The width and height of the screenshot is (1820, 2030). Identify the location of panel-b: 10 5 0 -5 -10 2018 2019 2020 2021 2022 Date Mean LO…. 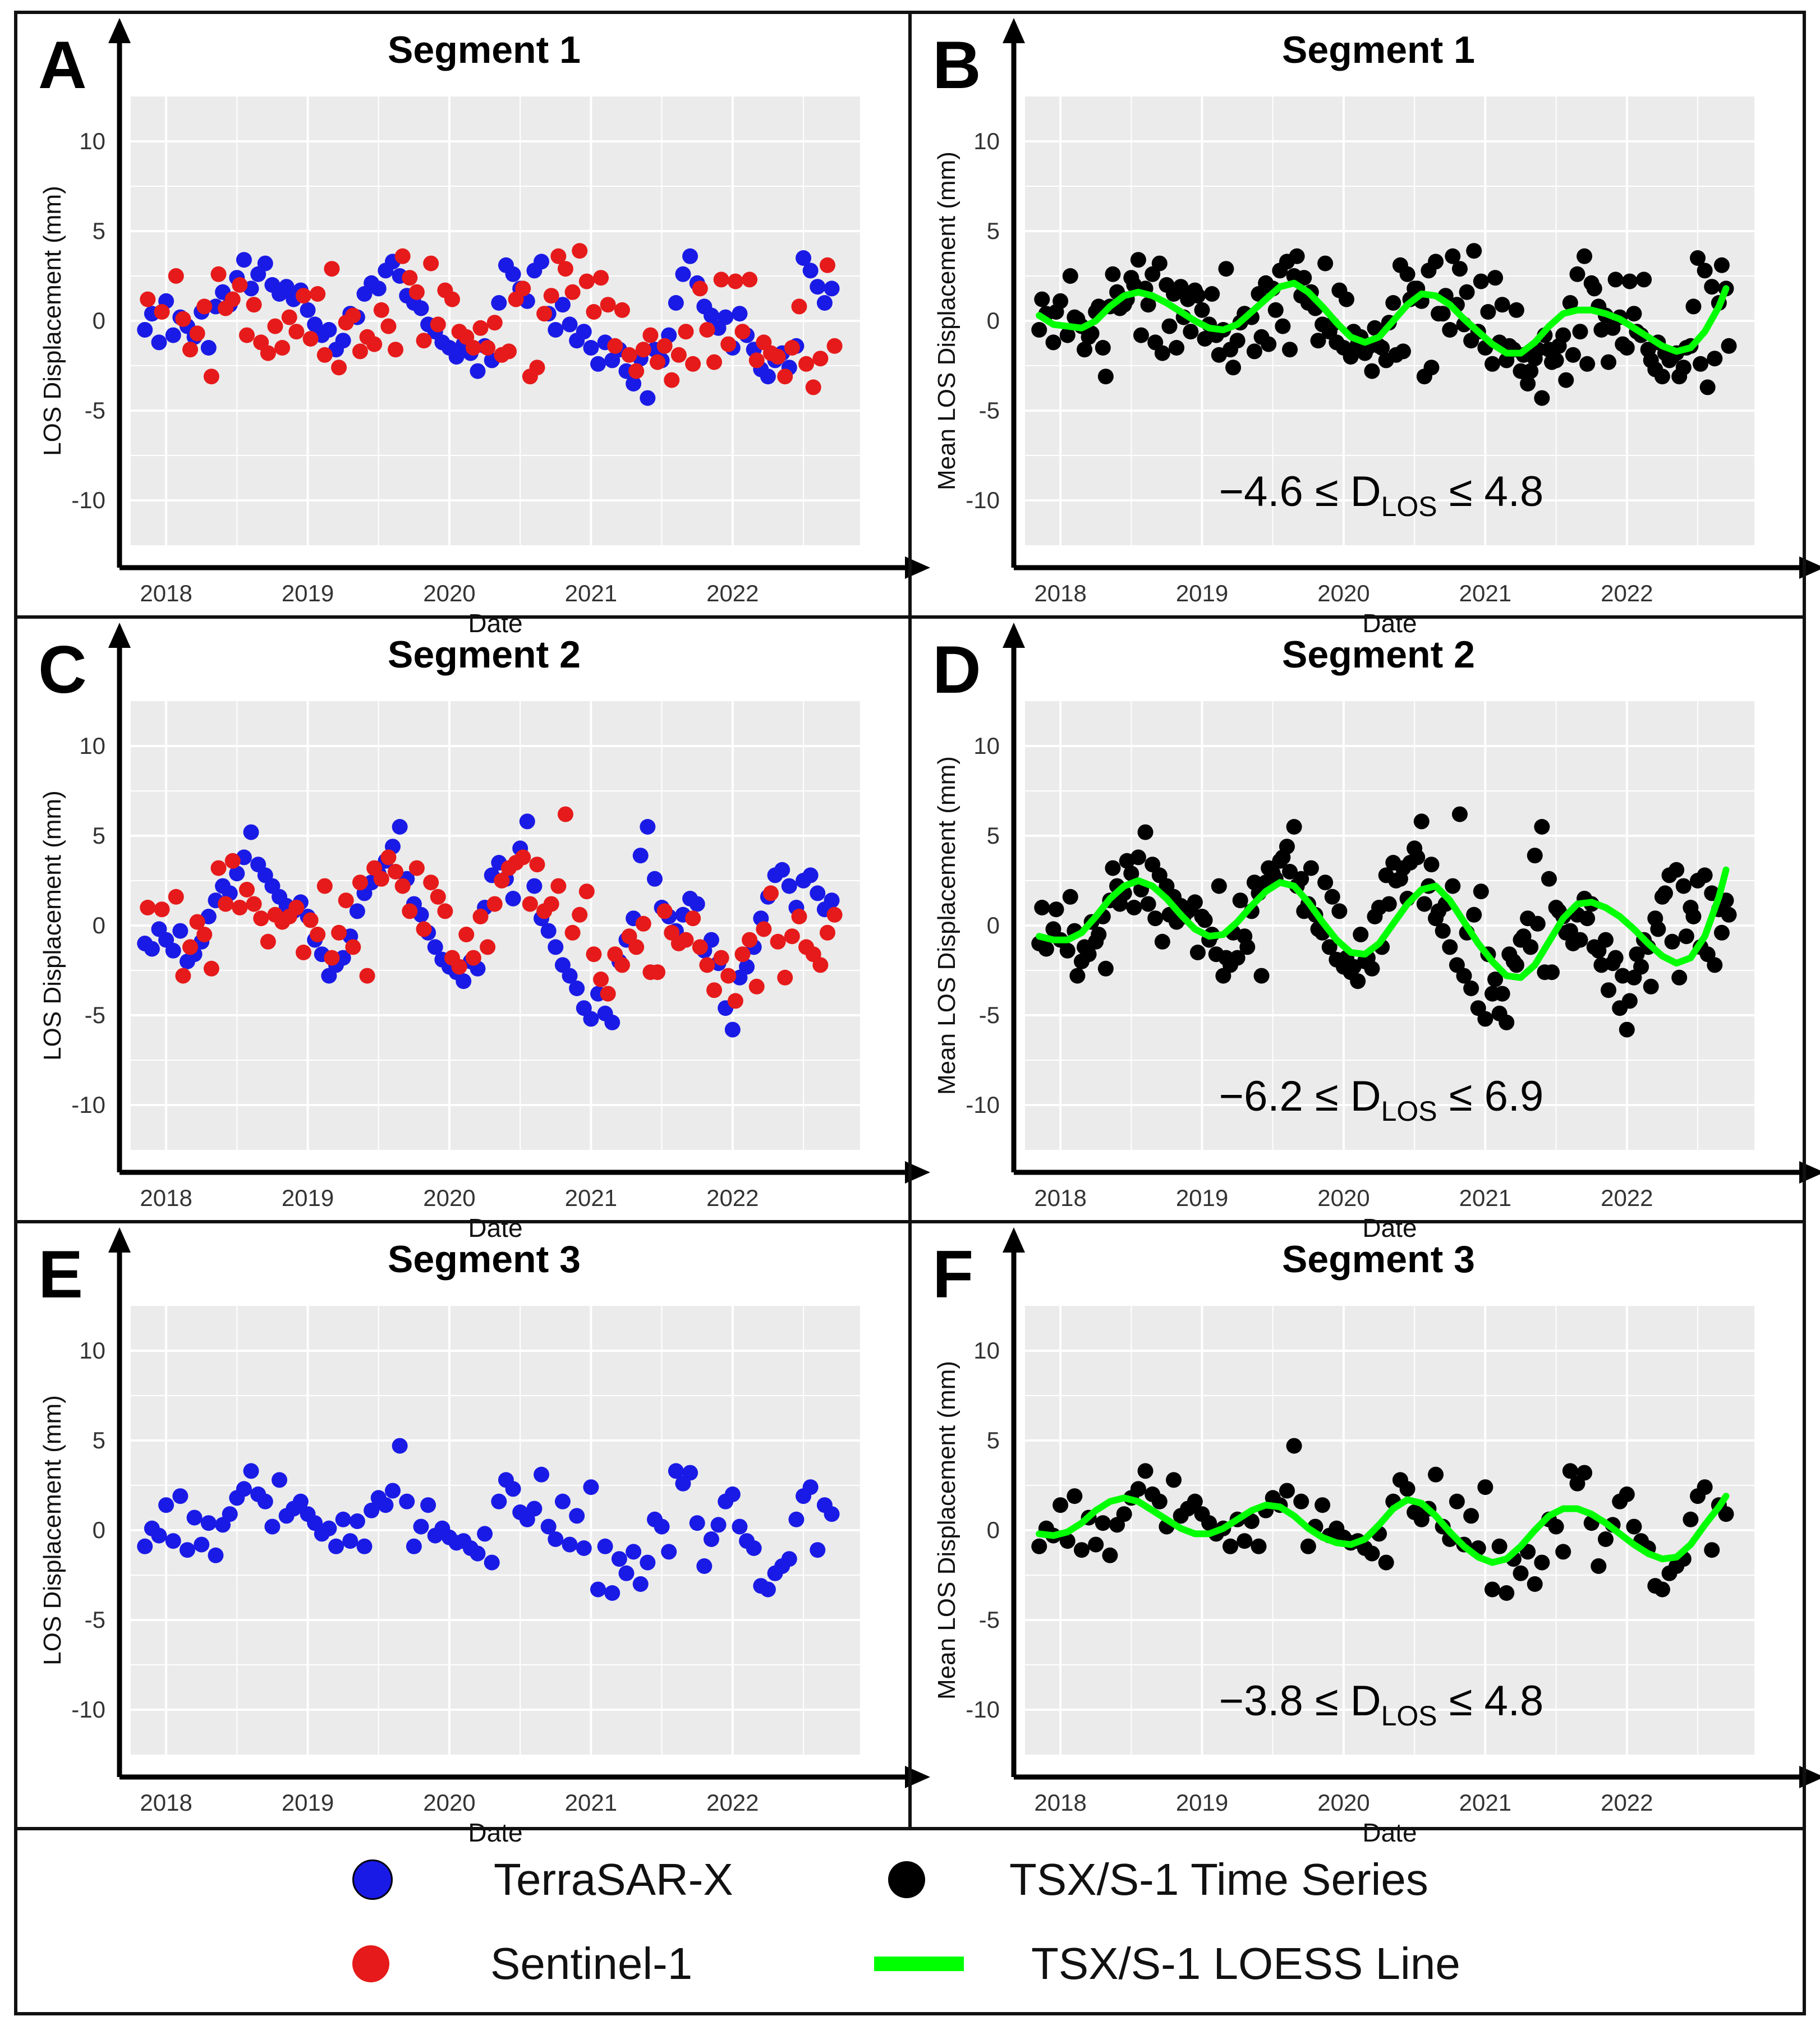
(1376, 328).